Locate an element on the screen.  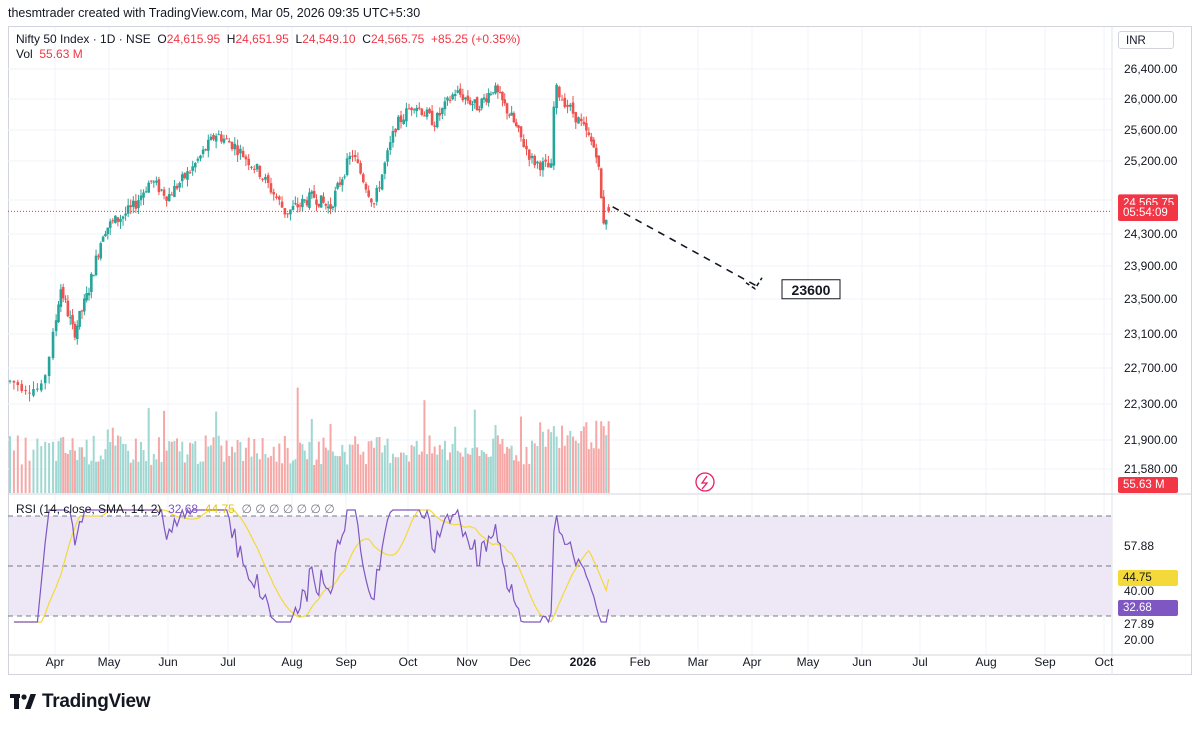
currency-selector: INR is located at coordinates (1146, 40).